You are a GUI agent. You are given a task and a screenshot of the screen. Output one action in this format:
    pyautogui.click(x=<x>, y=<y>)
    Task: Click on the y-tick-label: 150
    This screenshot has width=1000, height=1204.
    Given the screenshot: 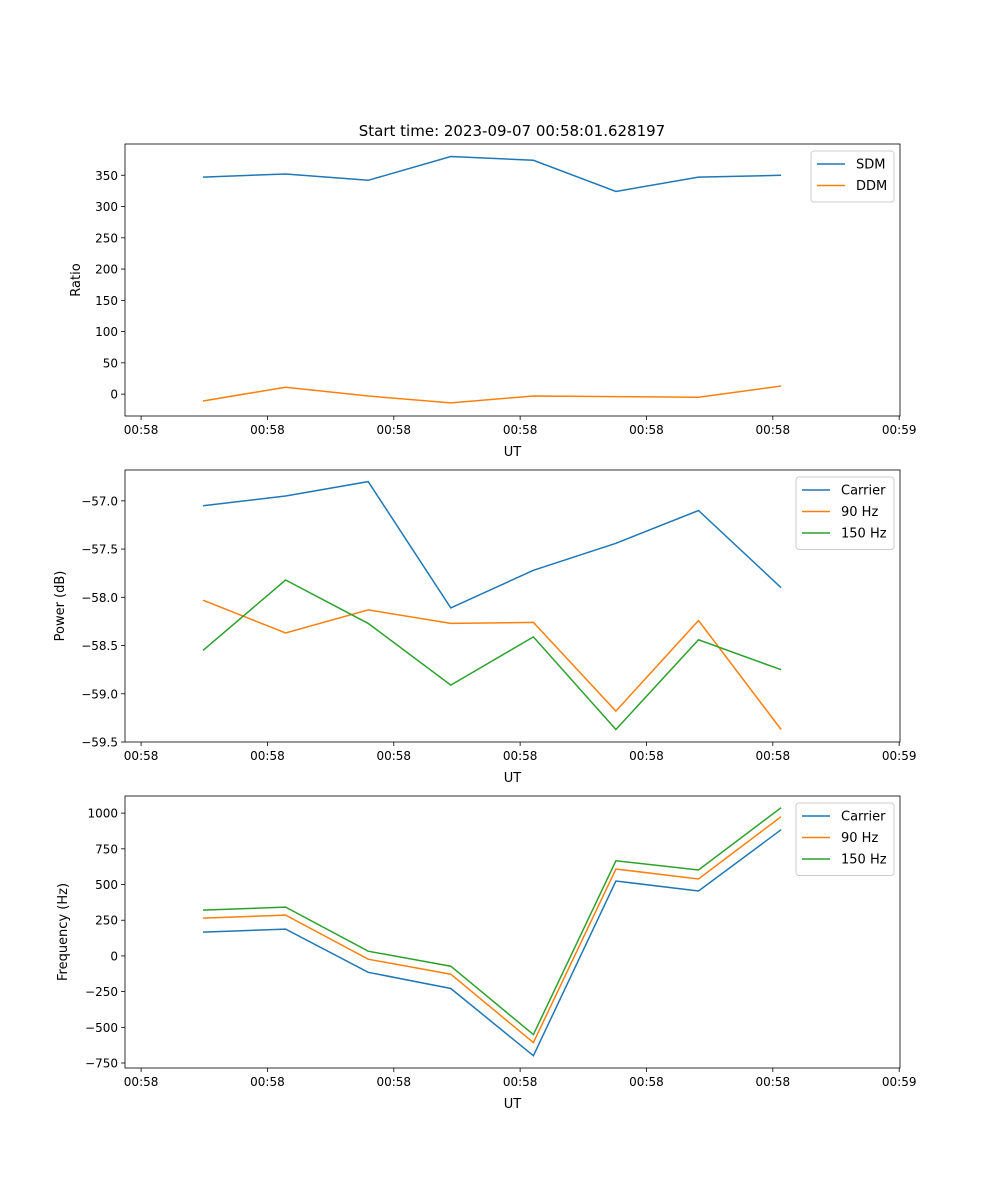 What is the action you would take?
    pyautogui.click(x=106, y=301)
    